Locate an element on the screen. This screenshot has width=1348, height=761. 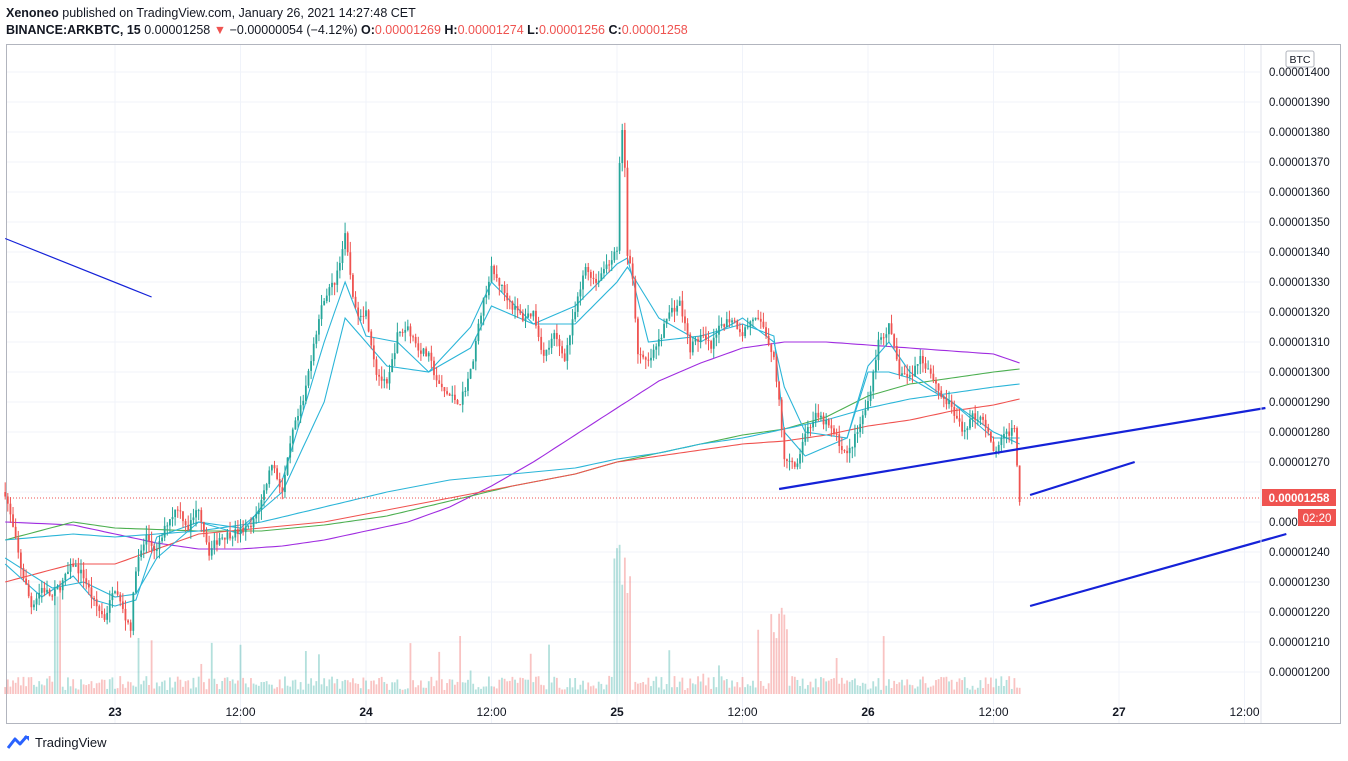
publisher-name: Xenoneo is located at coordinates (32, 13).